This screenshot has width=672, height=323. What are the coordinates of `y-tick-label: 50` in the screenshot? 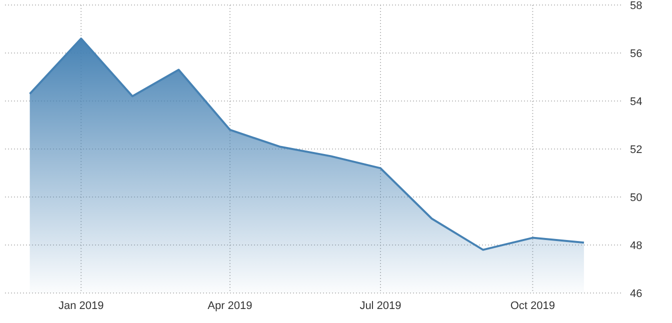 It's located at (636, 198).